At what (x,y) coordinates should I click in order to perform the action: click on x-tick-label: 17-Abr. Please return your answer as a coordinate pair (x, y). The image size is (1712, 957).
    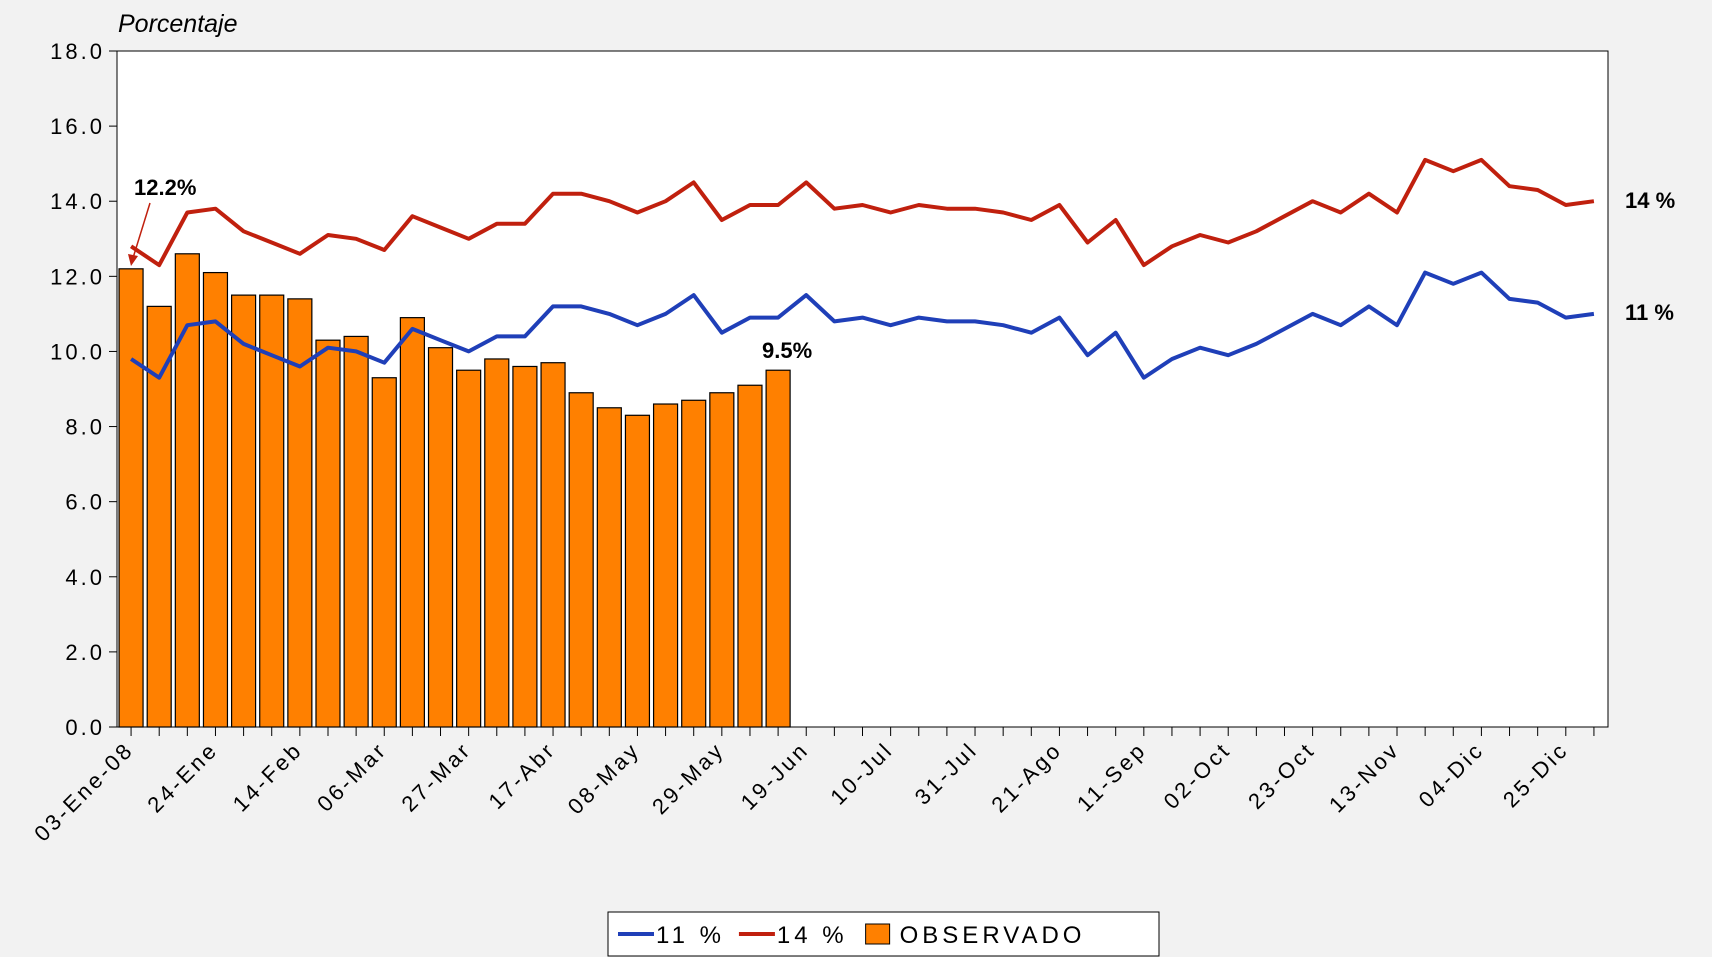
    Looking at the image, I should click on (521, 775).